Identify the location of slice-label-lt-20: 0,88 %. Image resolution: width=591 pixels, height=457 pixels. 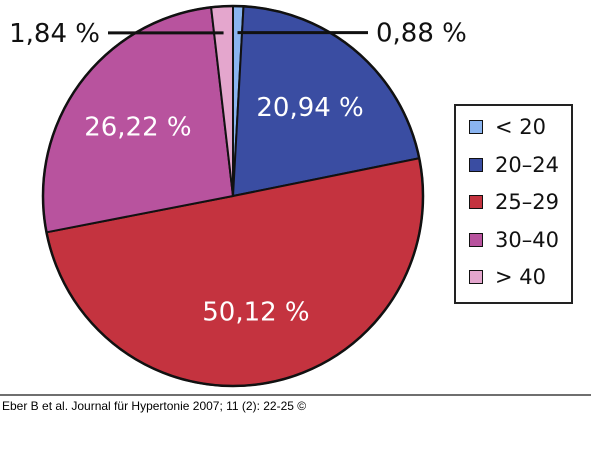
(421, 34).